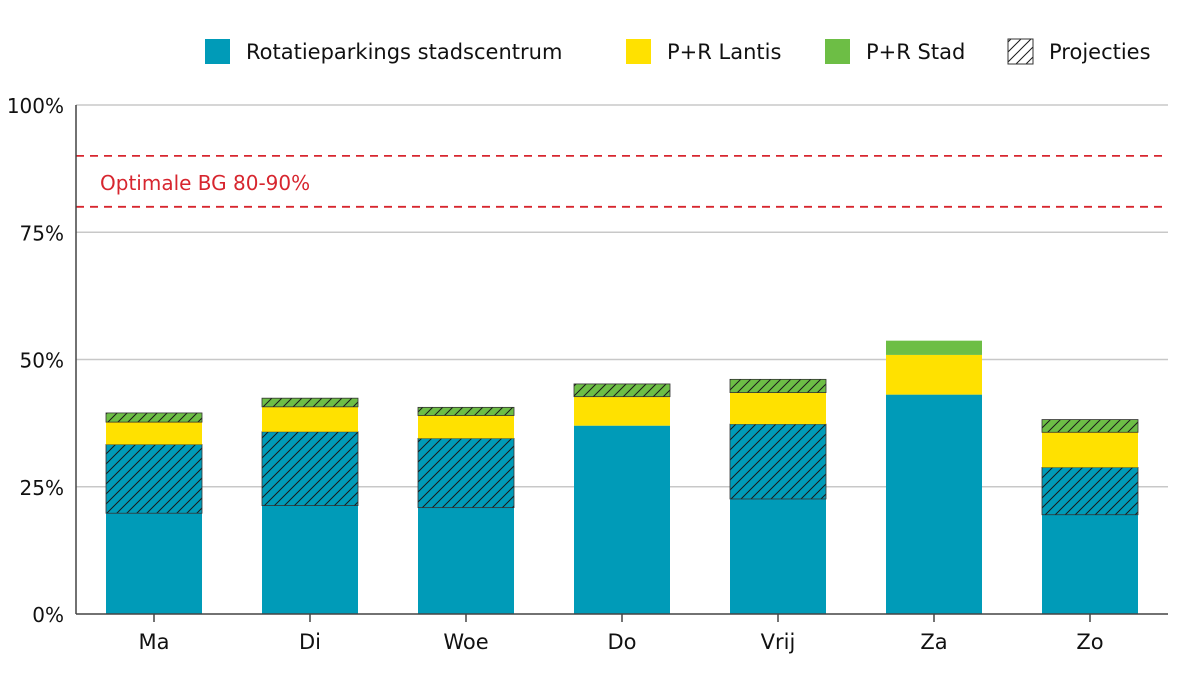 This screenshot has width=1197, height=695. Describe the element at coordinates (154, 642) in the screenshot. I see `x-tick-label: Ma` at that location.